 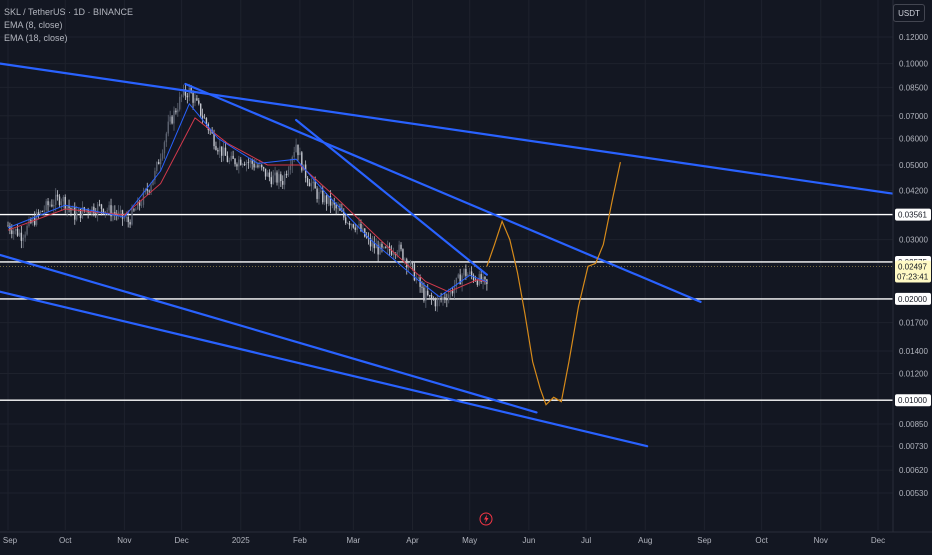 I want to click on ema-slow-legend: EMA (18, close), so click(x=36, y=38).